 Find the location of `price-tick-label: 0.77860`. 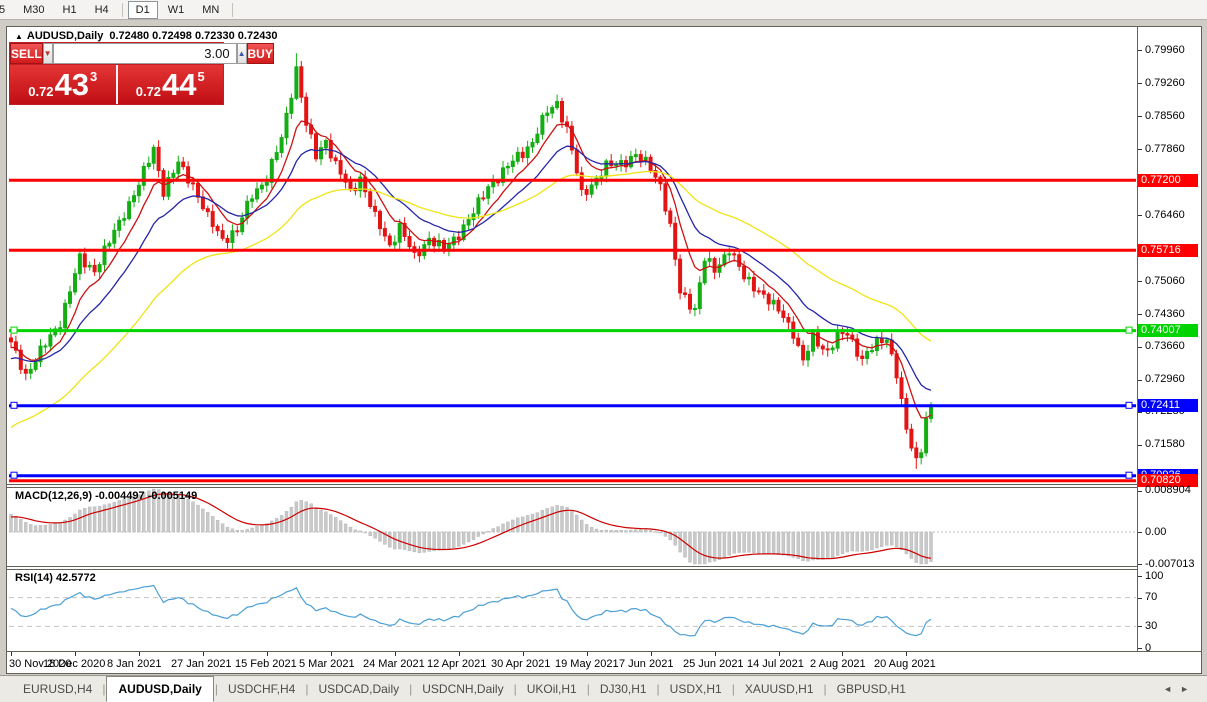

price-tick-label: 0.77860 is located at coordinates (1165, 149).